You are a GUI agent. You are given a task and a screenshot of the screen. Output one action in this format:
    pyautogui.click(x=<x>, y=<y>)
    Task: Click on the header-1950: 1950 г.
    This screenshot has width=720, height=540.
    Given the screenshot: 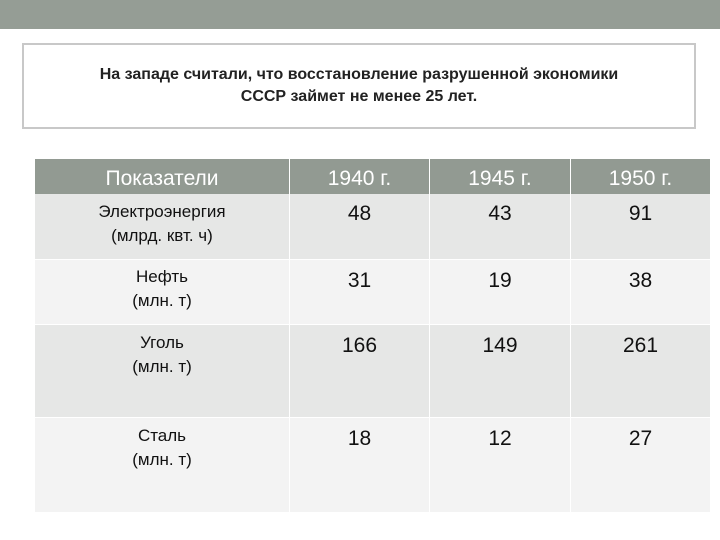 What is the action you would take?
    pyautogui.click(x=640, y=176)
    